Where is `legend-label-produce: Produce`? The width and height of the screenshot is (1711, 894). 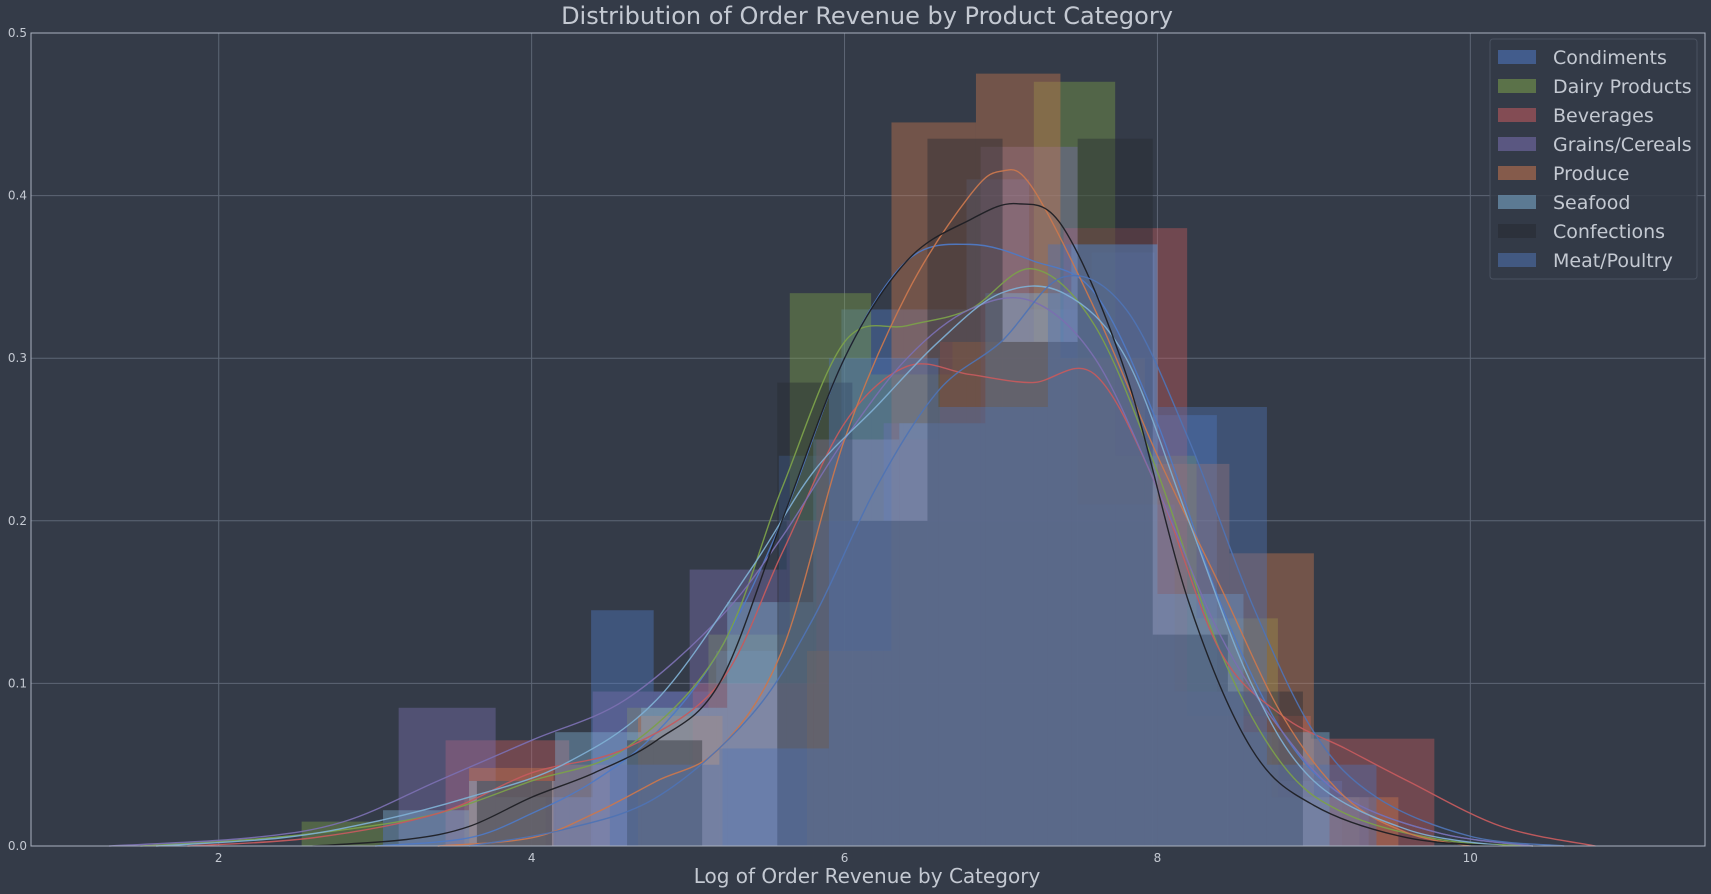
legend-label-produce: Produce is located at coordinates (1591, 174).